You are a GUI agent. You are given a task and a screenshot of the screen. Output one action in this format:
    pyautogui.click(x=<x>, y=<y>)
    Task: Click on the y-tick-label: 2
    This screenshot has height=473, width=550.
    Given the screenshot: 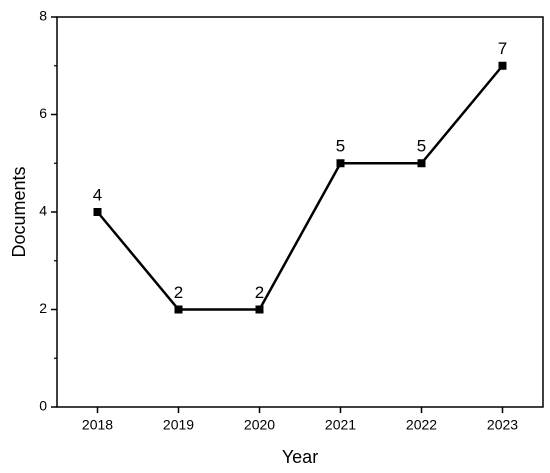 What is the action you would take?
    pyautogui.click(x=43, y=308)
    